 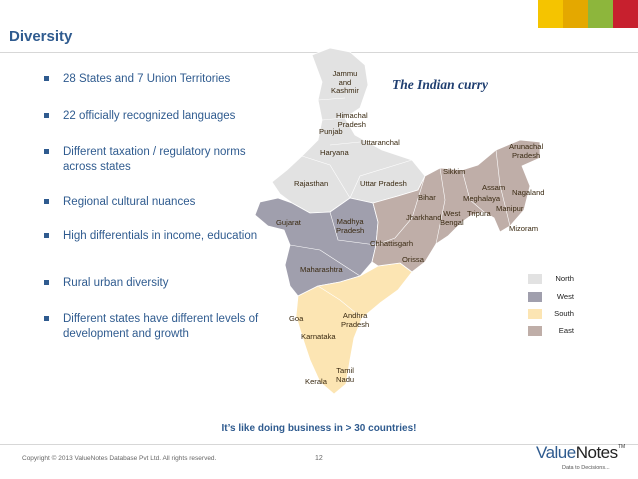 What do you see at coordinates (494, 187) in the screenshot?
I see `label-assam: Assam` at bounding box center [494, 187].